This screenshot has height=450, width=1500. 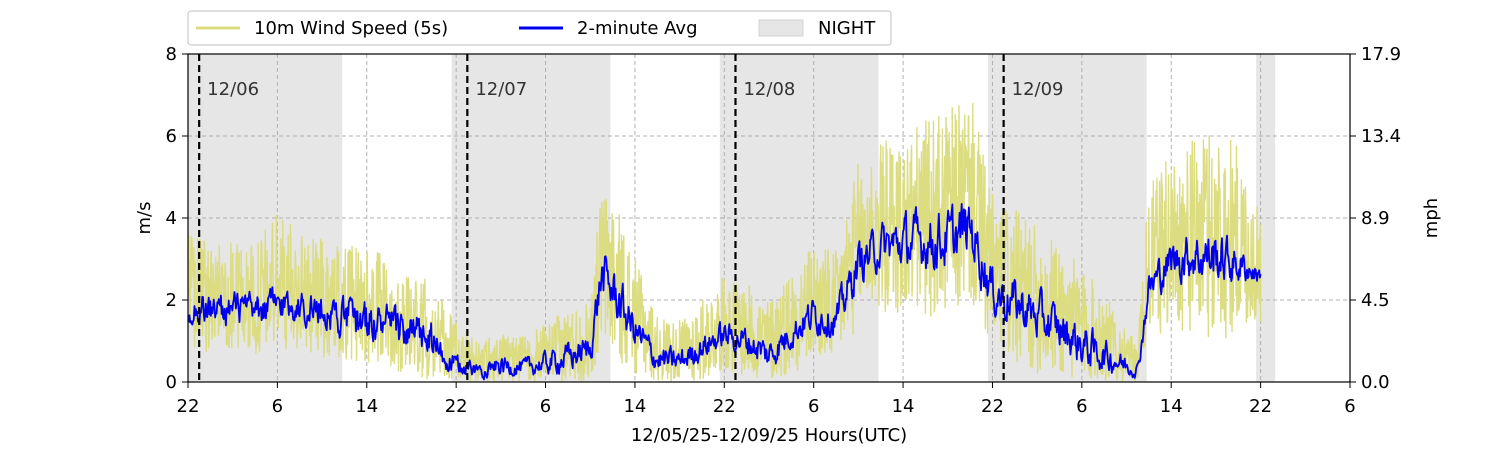 I want to click on y-tick-label-left: 0, so click(x=171, y=382).